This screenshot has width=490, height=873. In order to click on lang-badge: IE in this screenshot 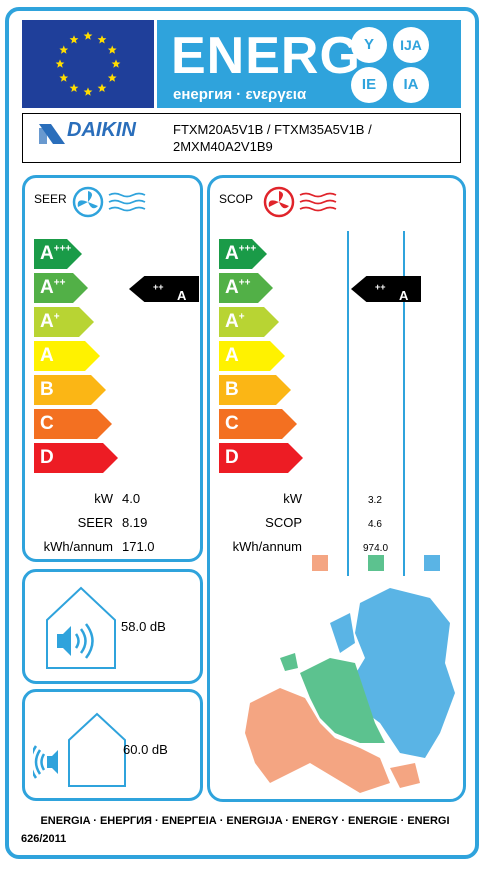, I will do `click(369, 85)`.